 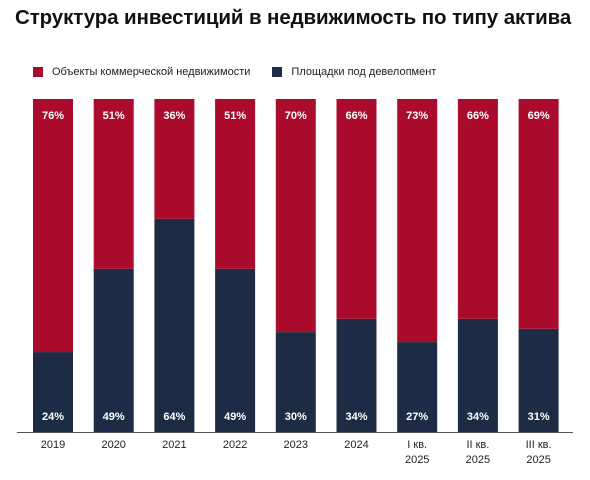 I want to click on legend-item-commercial: Объекты коммерческой недвижимости, so click(x=141, y=72).